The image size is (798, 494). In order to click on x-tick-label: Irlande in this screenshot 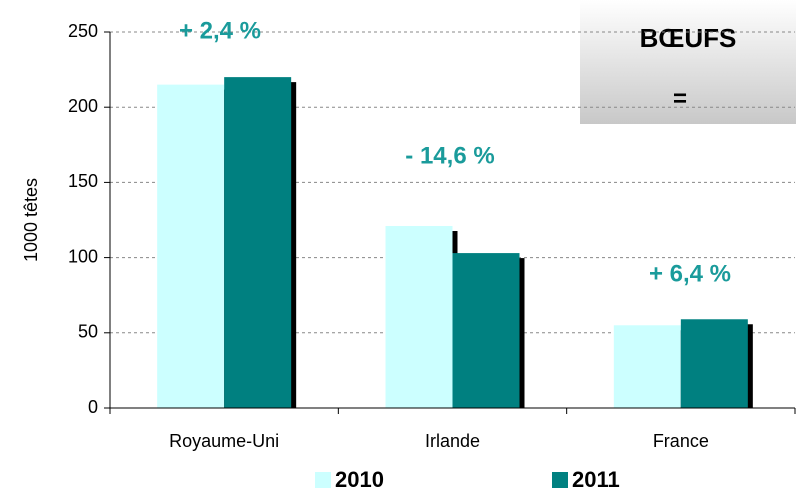, I will do `click(452, 441)`.